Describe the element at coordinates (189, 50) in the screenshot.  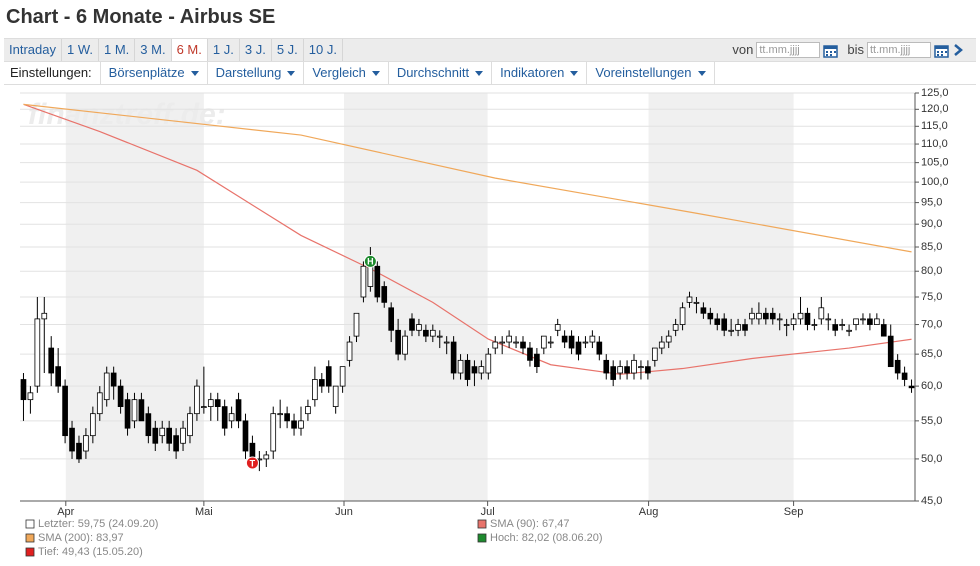
I see `tab-active: 6 M.` at that location.